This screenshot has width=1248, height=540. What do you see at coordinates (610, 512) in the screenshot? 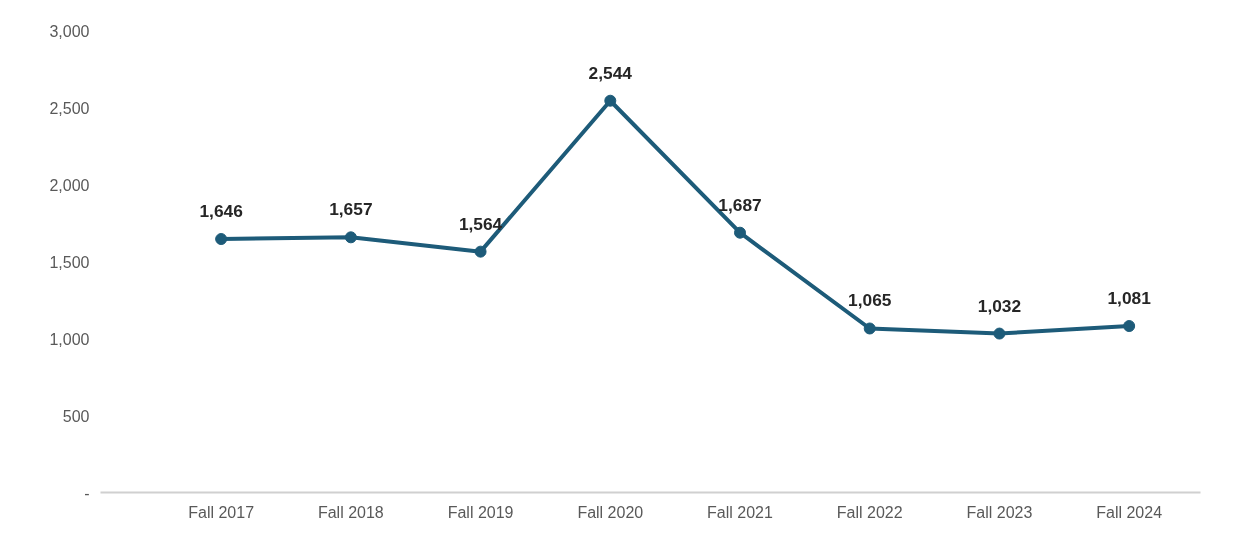
I see `x-tick-label: Fall 2020` at bounding box center [610, 512].